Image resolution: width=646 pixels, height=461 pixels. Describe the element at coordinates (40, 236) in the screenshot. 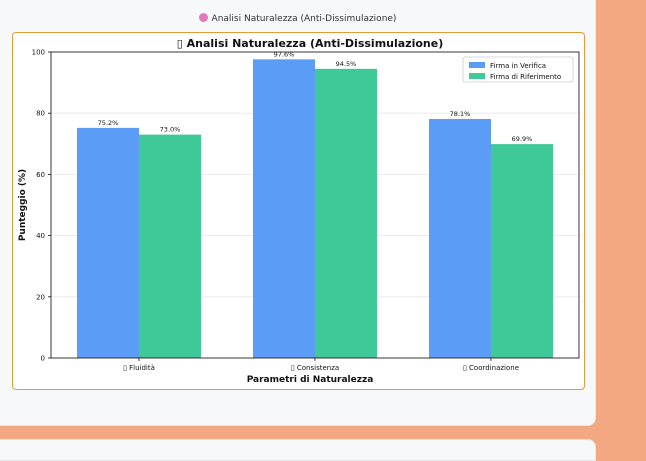

I see `y-tick-label: 40` at that location.